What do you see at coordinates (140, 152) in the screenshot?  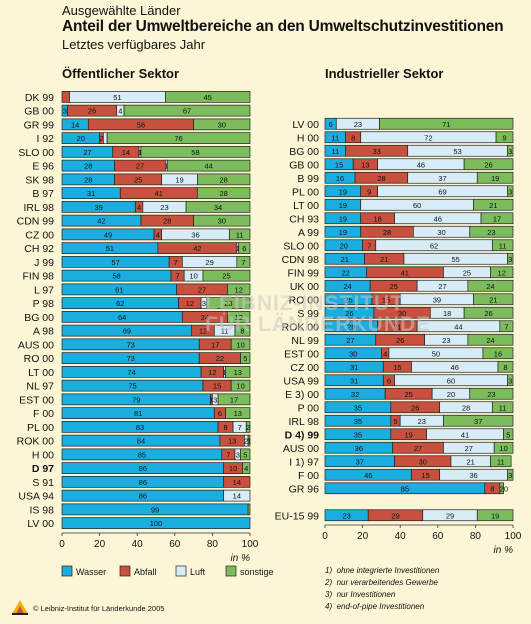 I see `left-data-label: 1` at bounding box center [140, 152].